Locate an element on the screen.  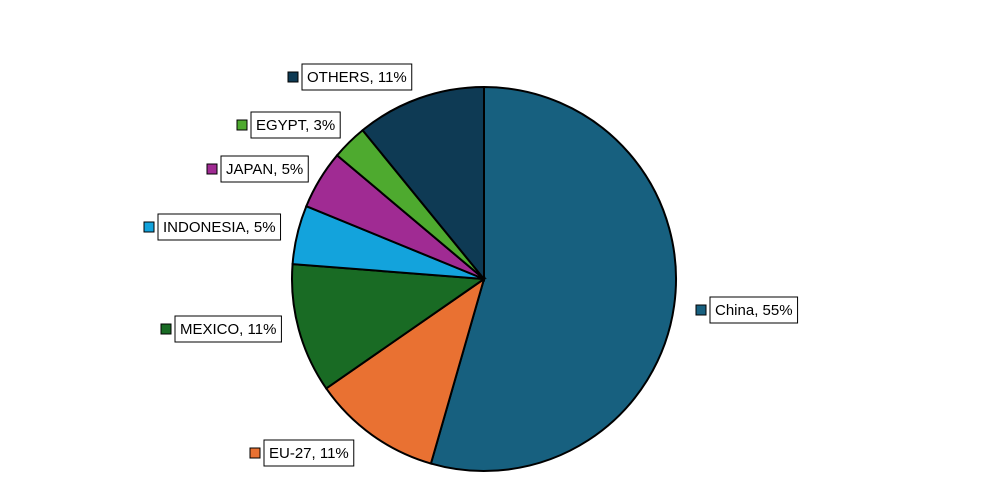
label-text: INDONESIA, 5% is located at coordinates (219, 227).